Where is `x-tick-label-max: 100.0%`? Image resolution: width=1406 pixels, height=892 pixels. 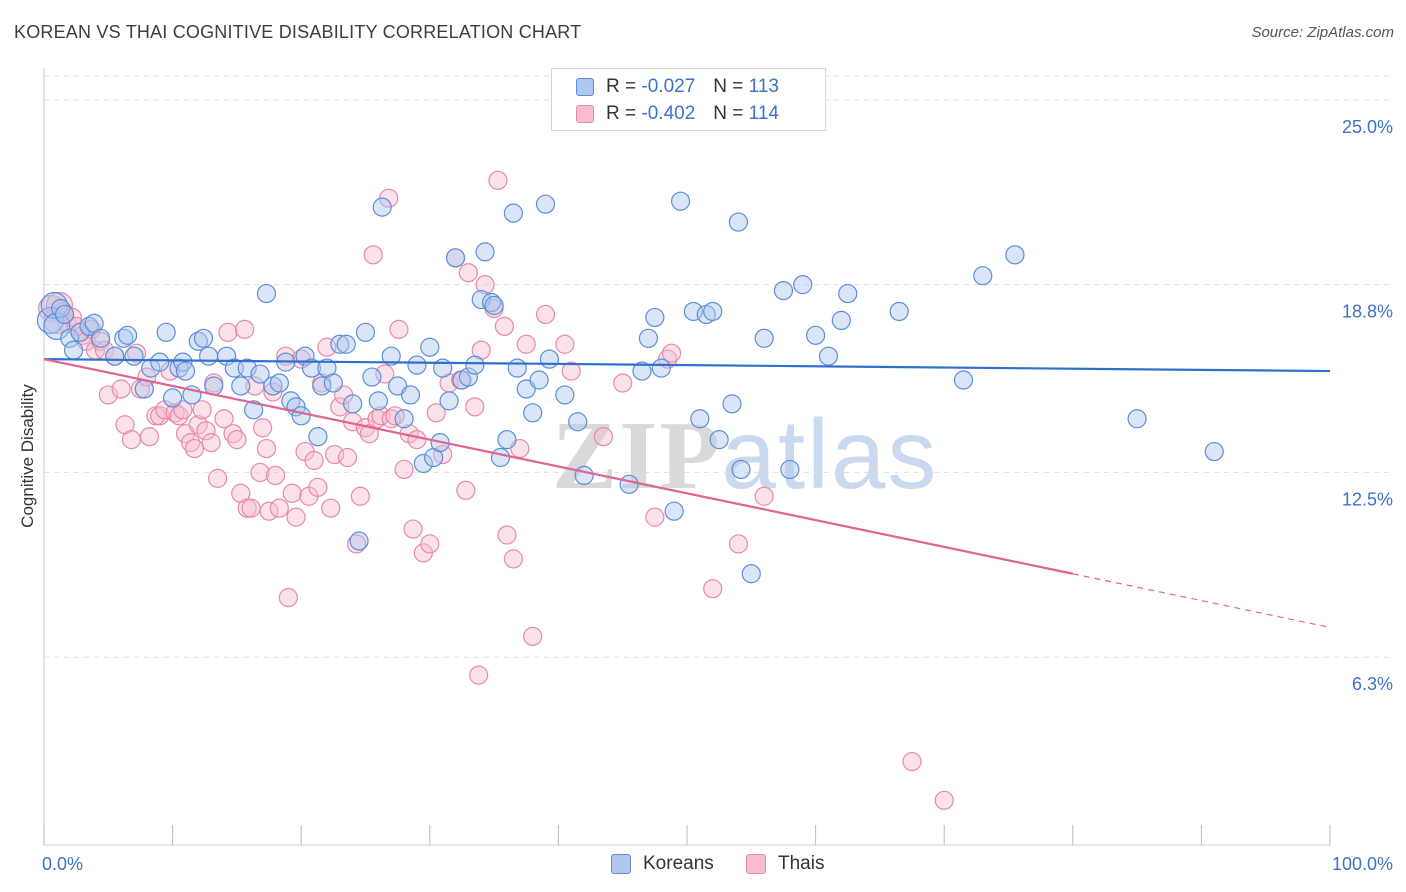 x-tick-label-max: 100.0% is located at coordinates (1362, 864).